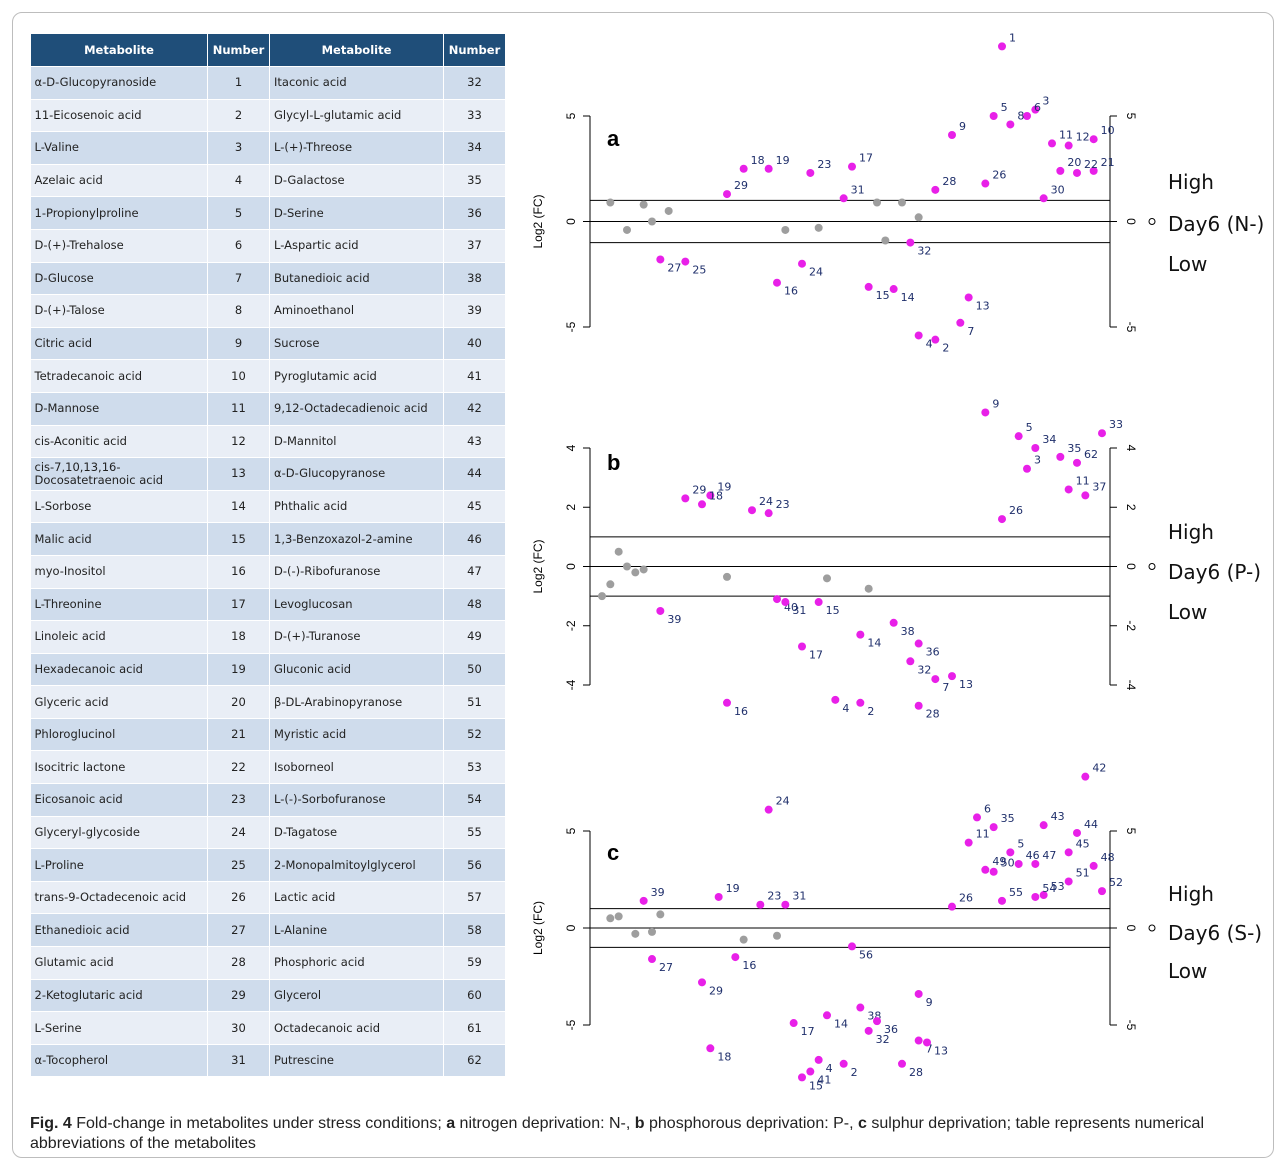 This screenshot has width=1287, height=1170. What do you see at coordinates (824, 1080) in the screenshot?
I see `point-label: 41` at bounding box center [824, 1080].